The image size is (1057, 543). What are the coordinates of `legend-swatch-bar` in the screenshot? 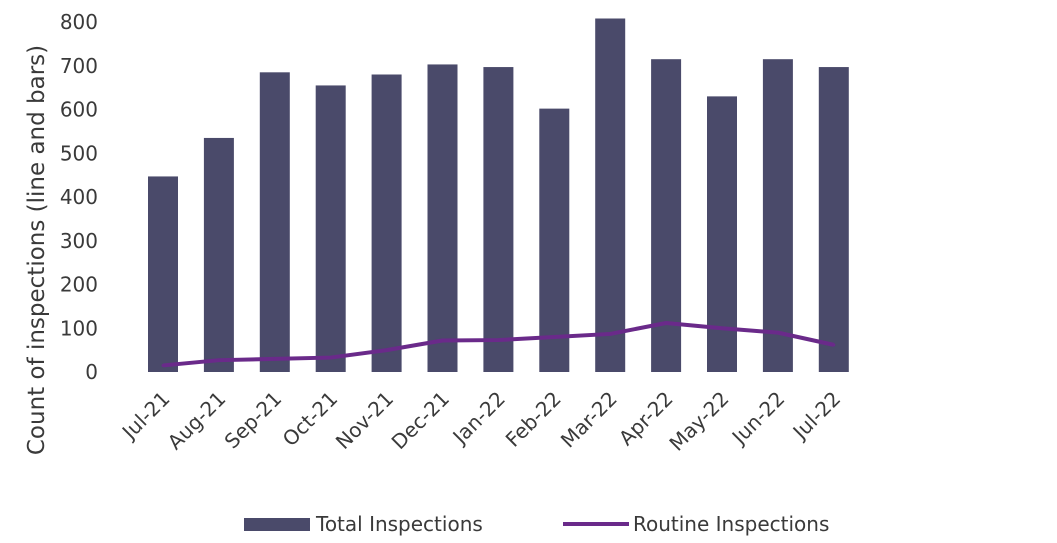 It's located at (277, 524).